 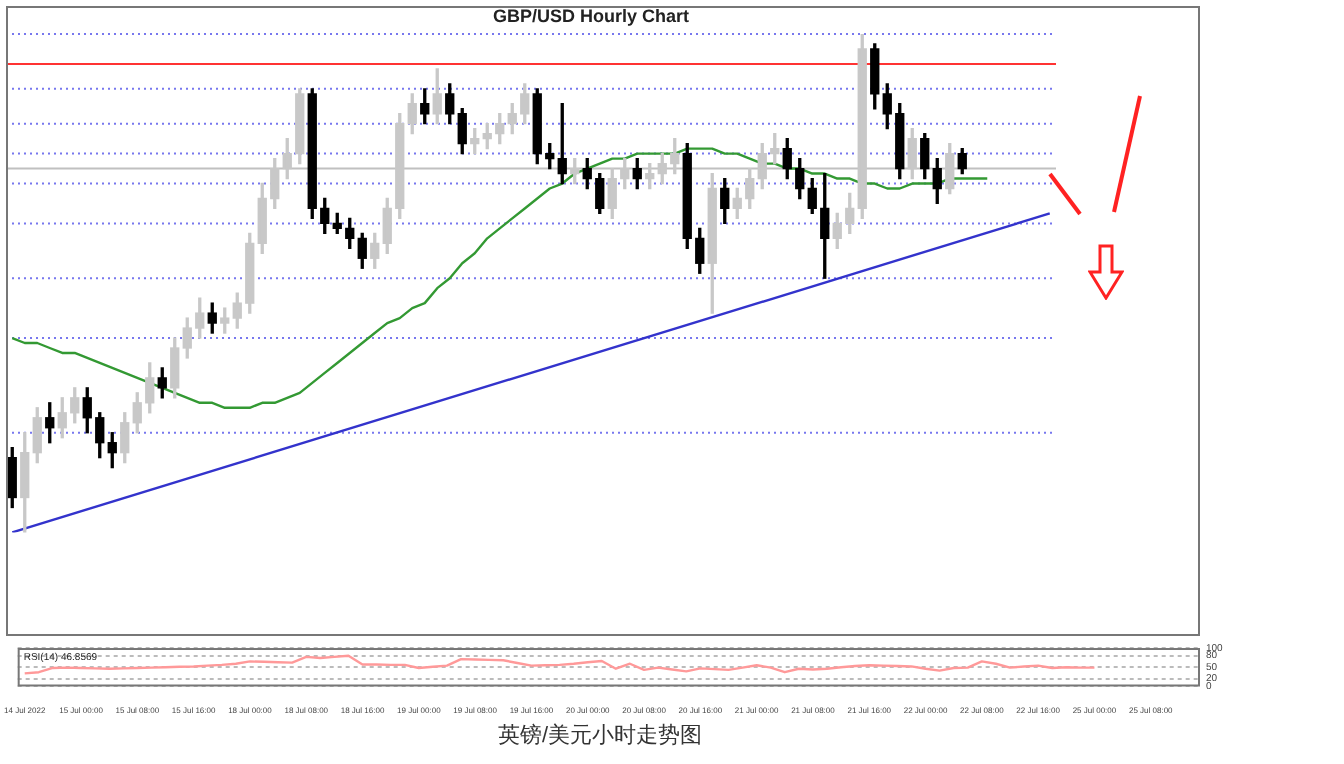 I want to click on text: 英镑/美元小时走势图, so click(x=600, y=735).